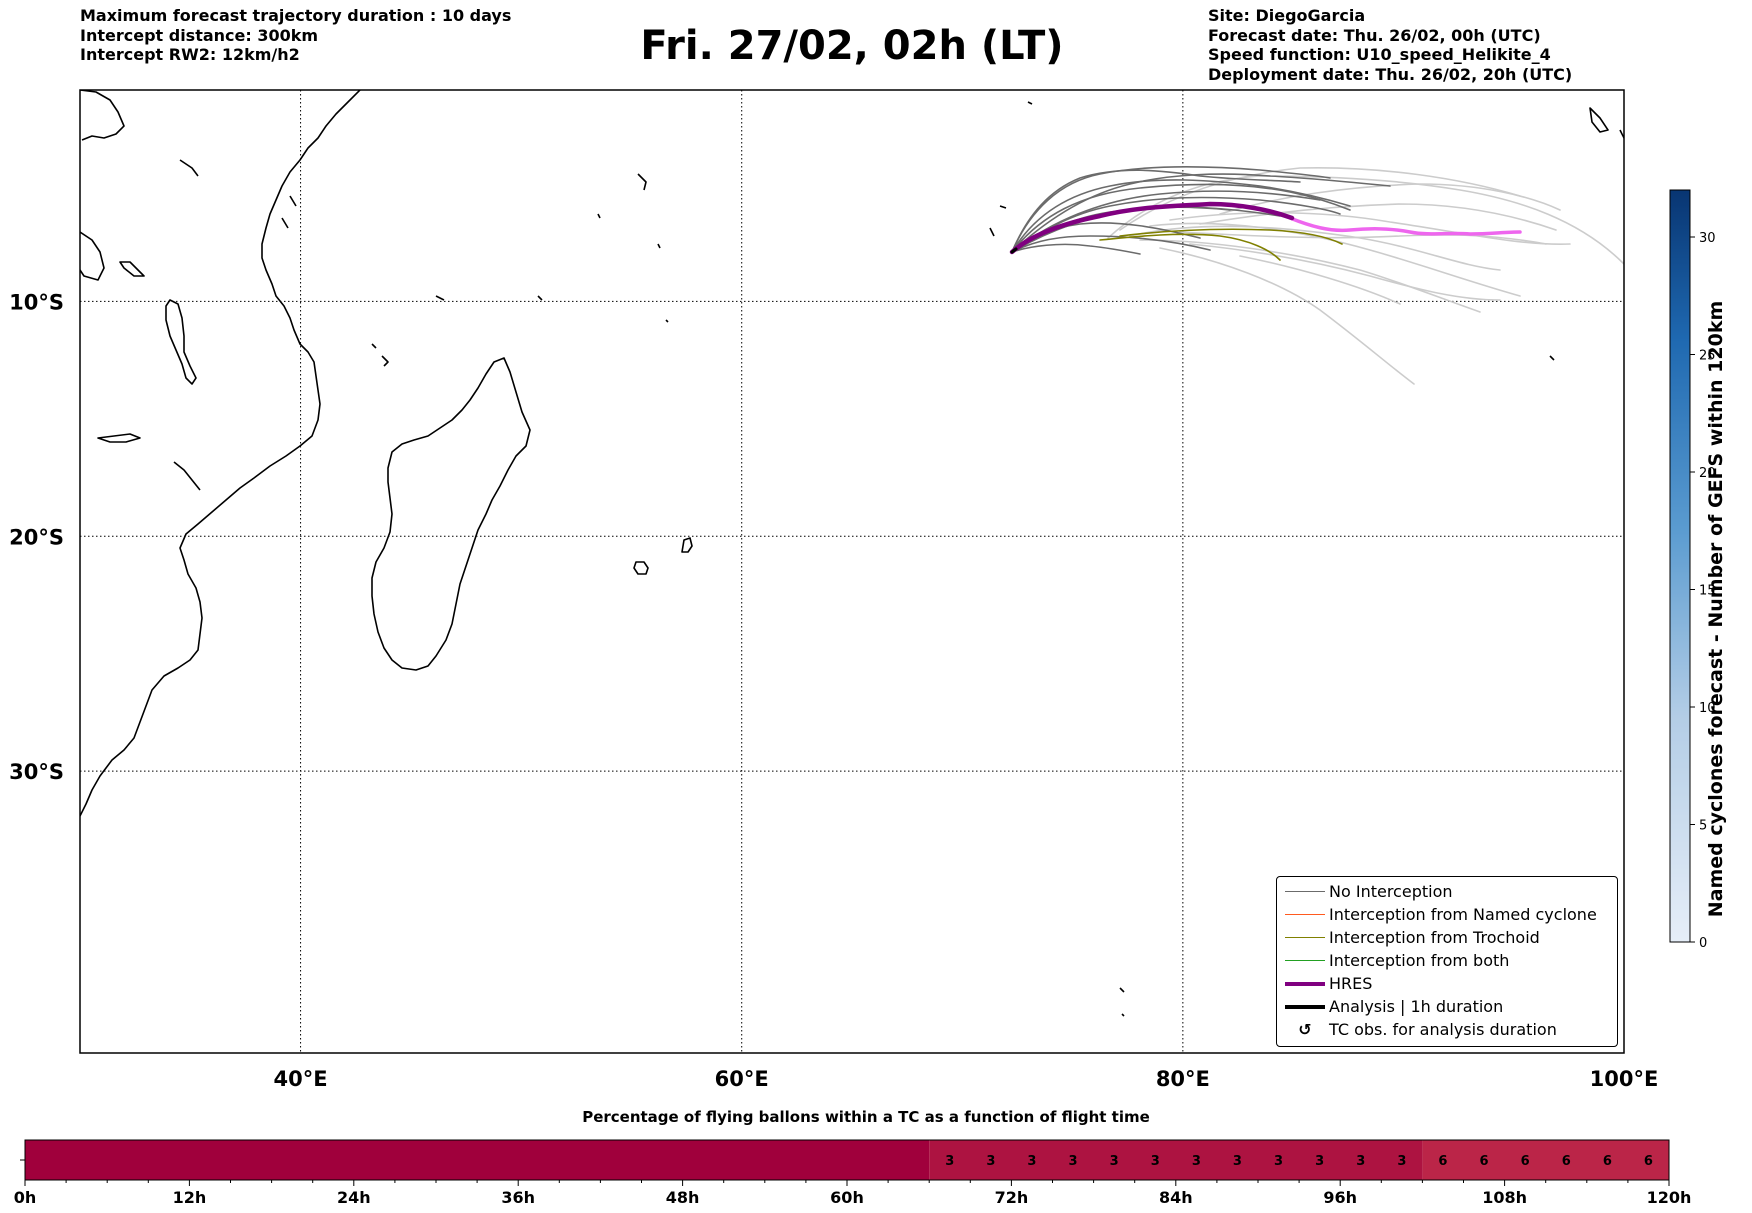 This screenshot has height=1213, width=1752. I want to click on legend-item-analysis: Analysis | 1h duration, so click(1447, 1007).